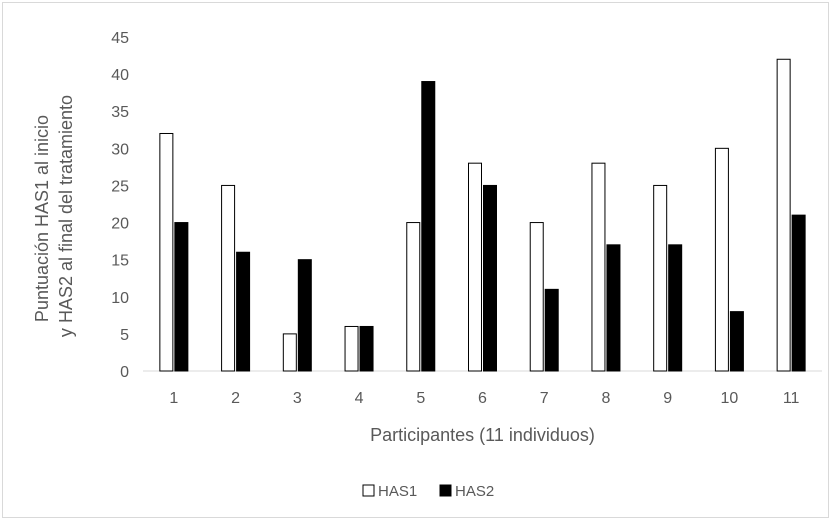  I want to click on legend: HAS1 HAS2, so click(428, 491).